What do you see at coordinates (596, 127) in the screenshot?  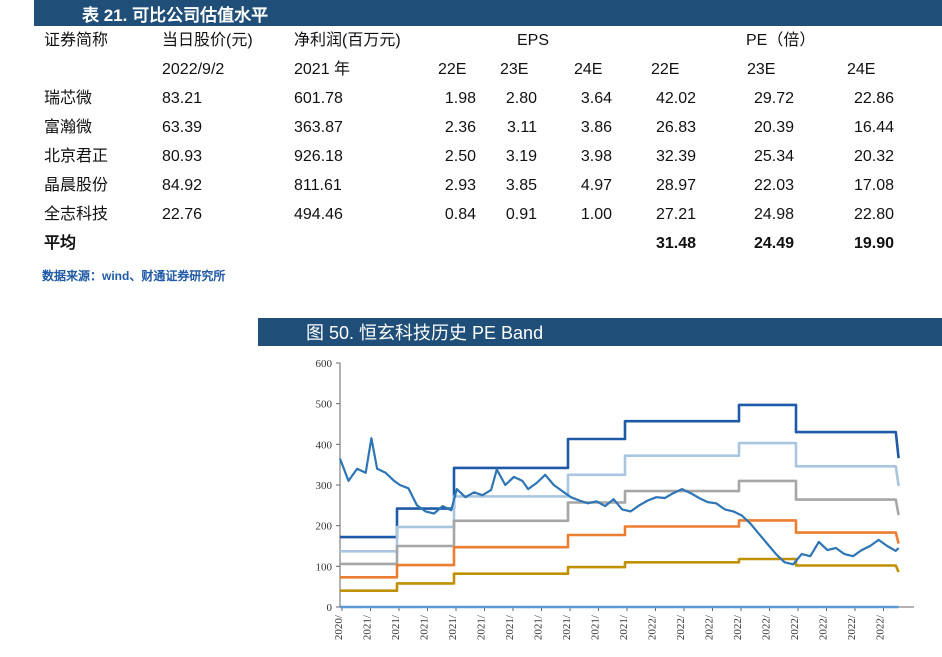 I see `table-cell: 3.86` at bounding box center [596, 127].